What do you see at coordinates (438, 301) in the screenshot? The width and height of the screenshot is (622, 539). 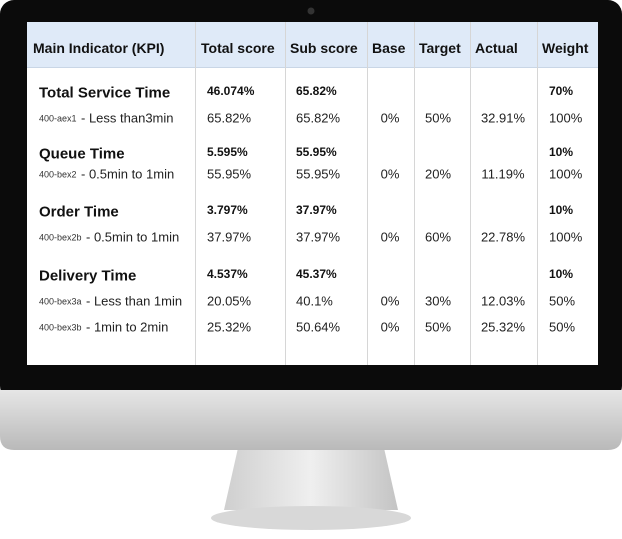 I see `item-target: 30%` at bounding box center [438, 301].